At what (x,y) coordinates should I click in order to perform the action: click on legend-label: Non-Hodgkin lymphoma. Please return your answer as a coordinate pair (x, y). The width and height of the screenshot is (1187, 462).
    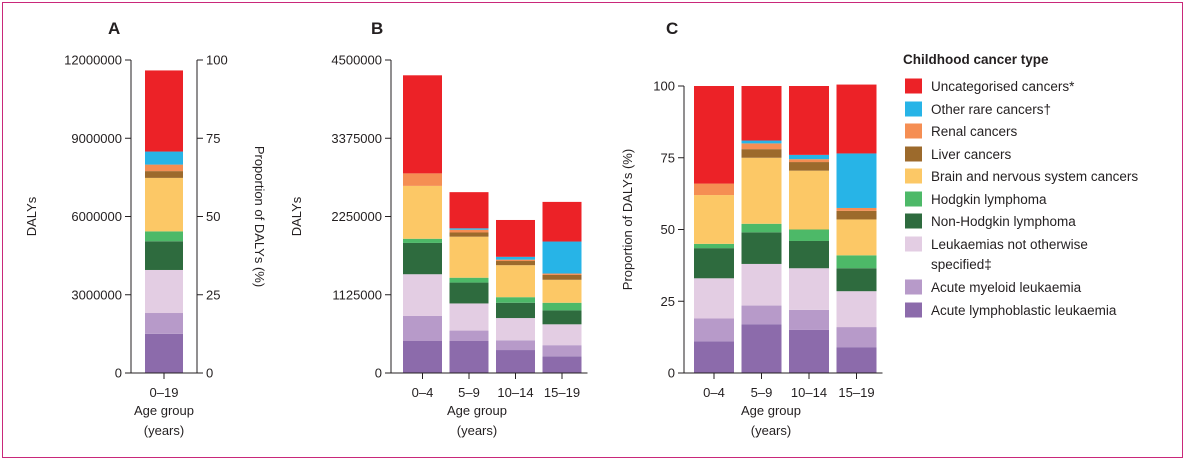
    Looking at the image, I should click on (1003, 221).